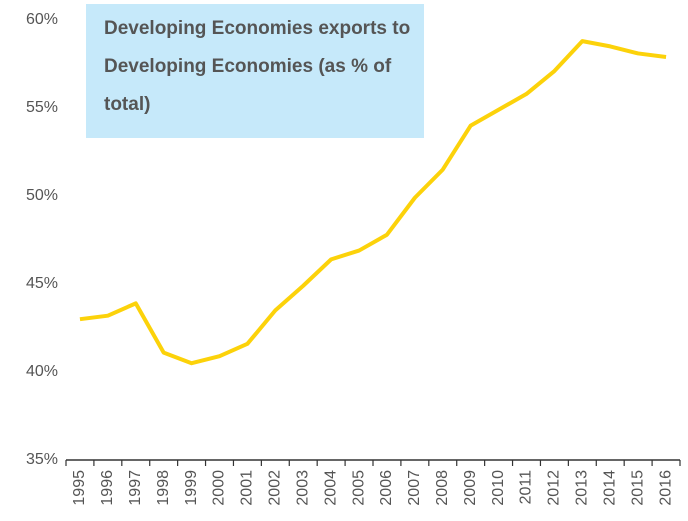  What do you see at coordinates (470, 488) in the screenshot?
I see `x-tick-label: 2009` at bounding box center [470, 488].